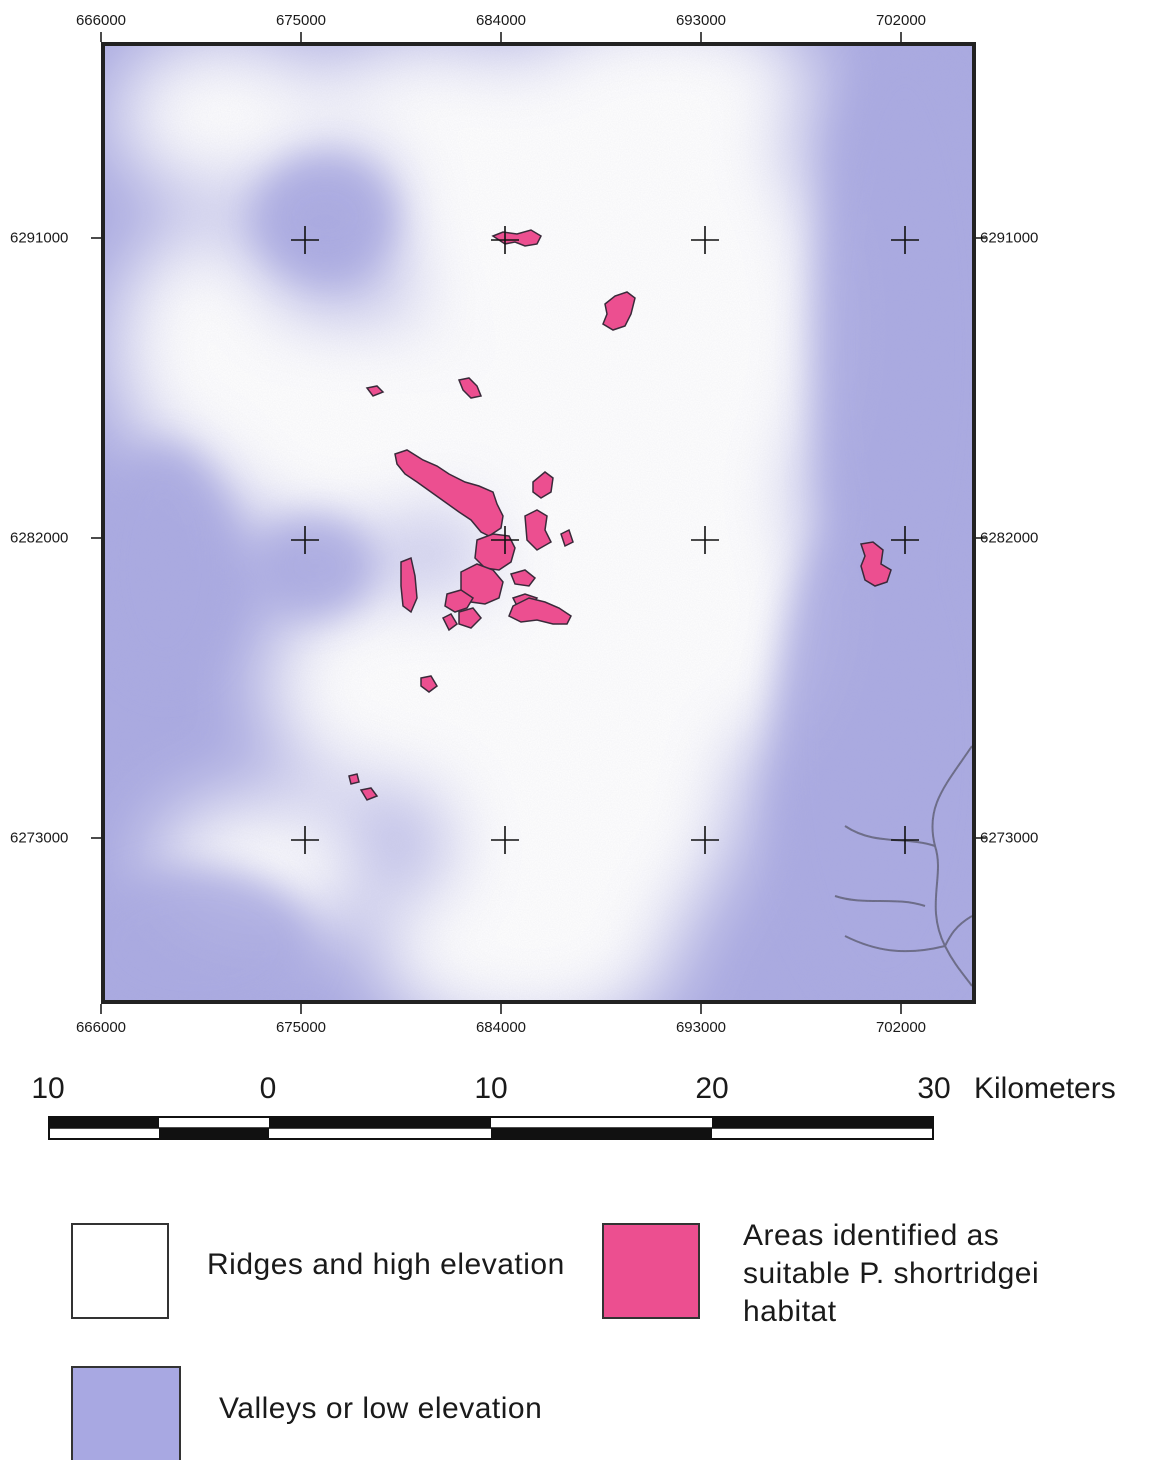 The height and width of the screenshot is (1460, 1149). Describe the element at coordinates (48, 1088) in the screenshot. I see `scale-label-10-left: 10` at that location.